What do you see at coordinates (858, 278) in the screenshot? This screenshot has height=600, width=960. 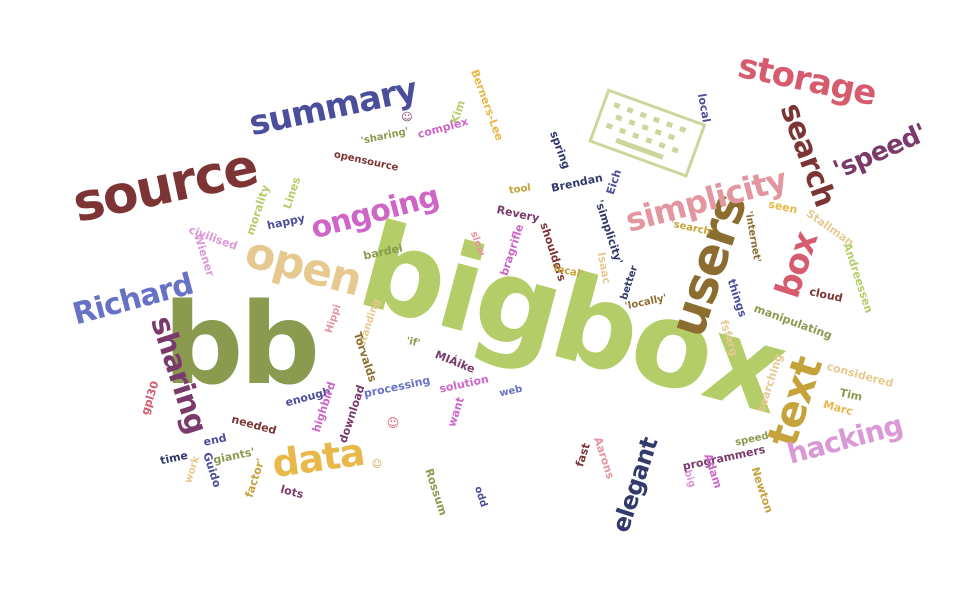 I see `word-andreessen: Andreessen` at bounding box center [858, 278].